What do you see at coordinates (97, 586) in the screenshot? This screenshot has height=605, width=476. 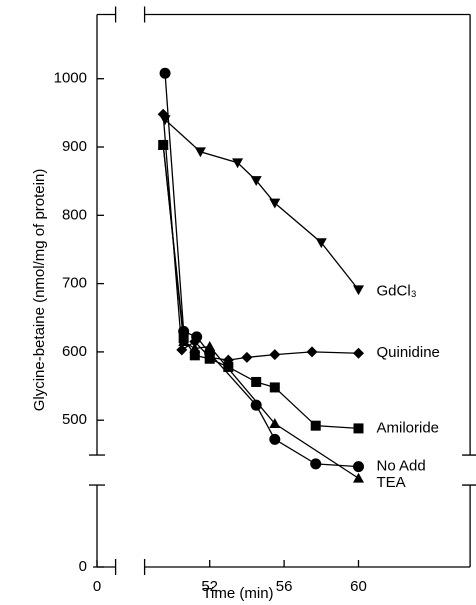 I see `x-tick-label: 0` at bounding box center [97, 586].